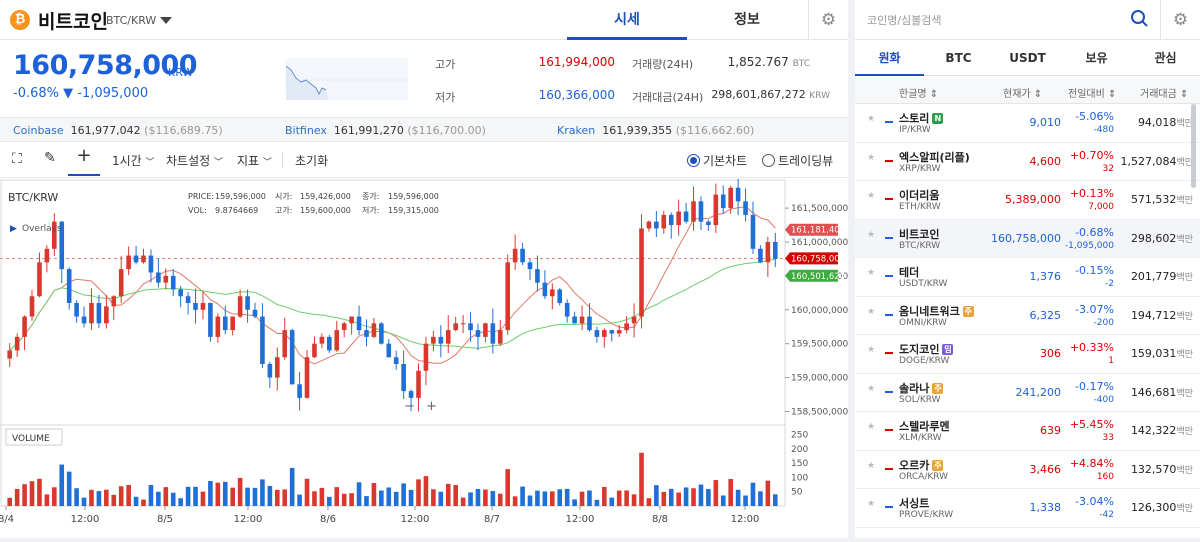  I want to click on reset-button: 초기화, so click(312, 161).